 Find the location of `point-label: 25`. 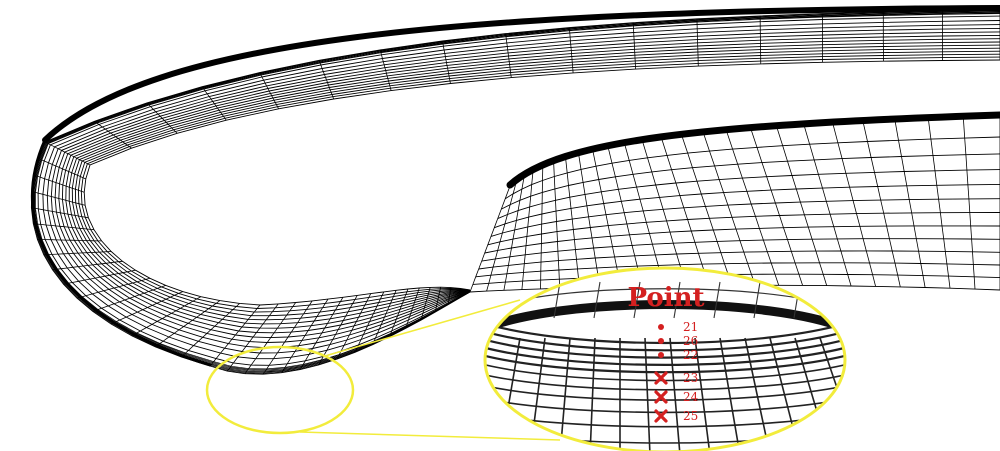

point-label: 25 is located at coordinates (690, 416).